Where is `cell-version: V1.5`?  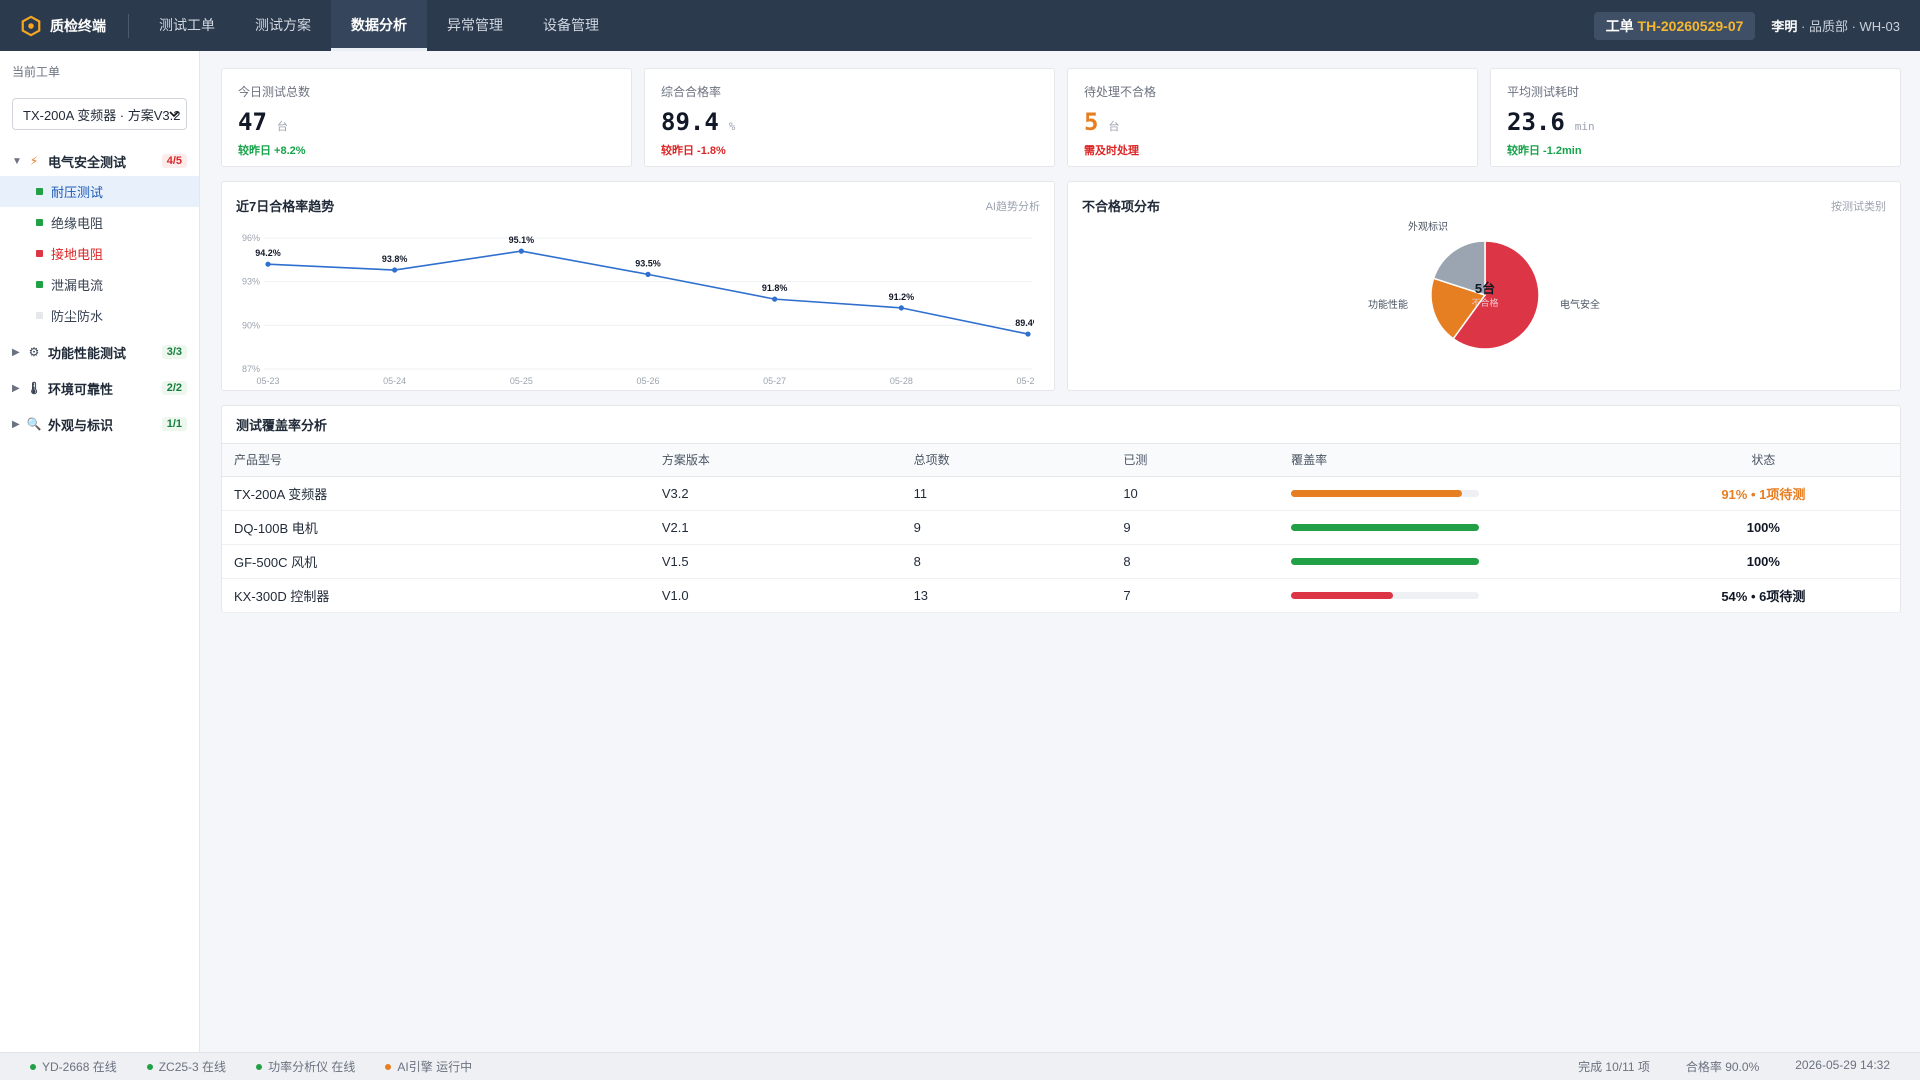
cell-version: V1.5 is located at coordinates (775, 561).